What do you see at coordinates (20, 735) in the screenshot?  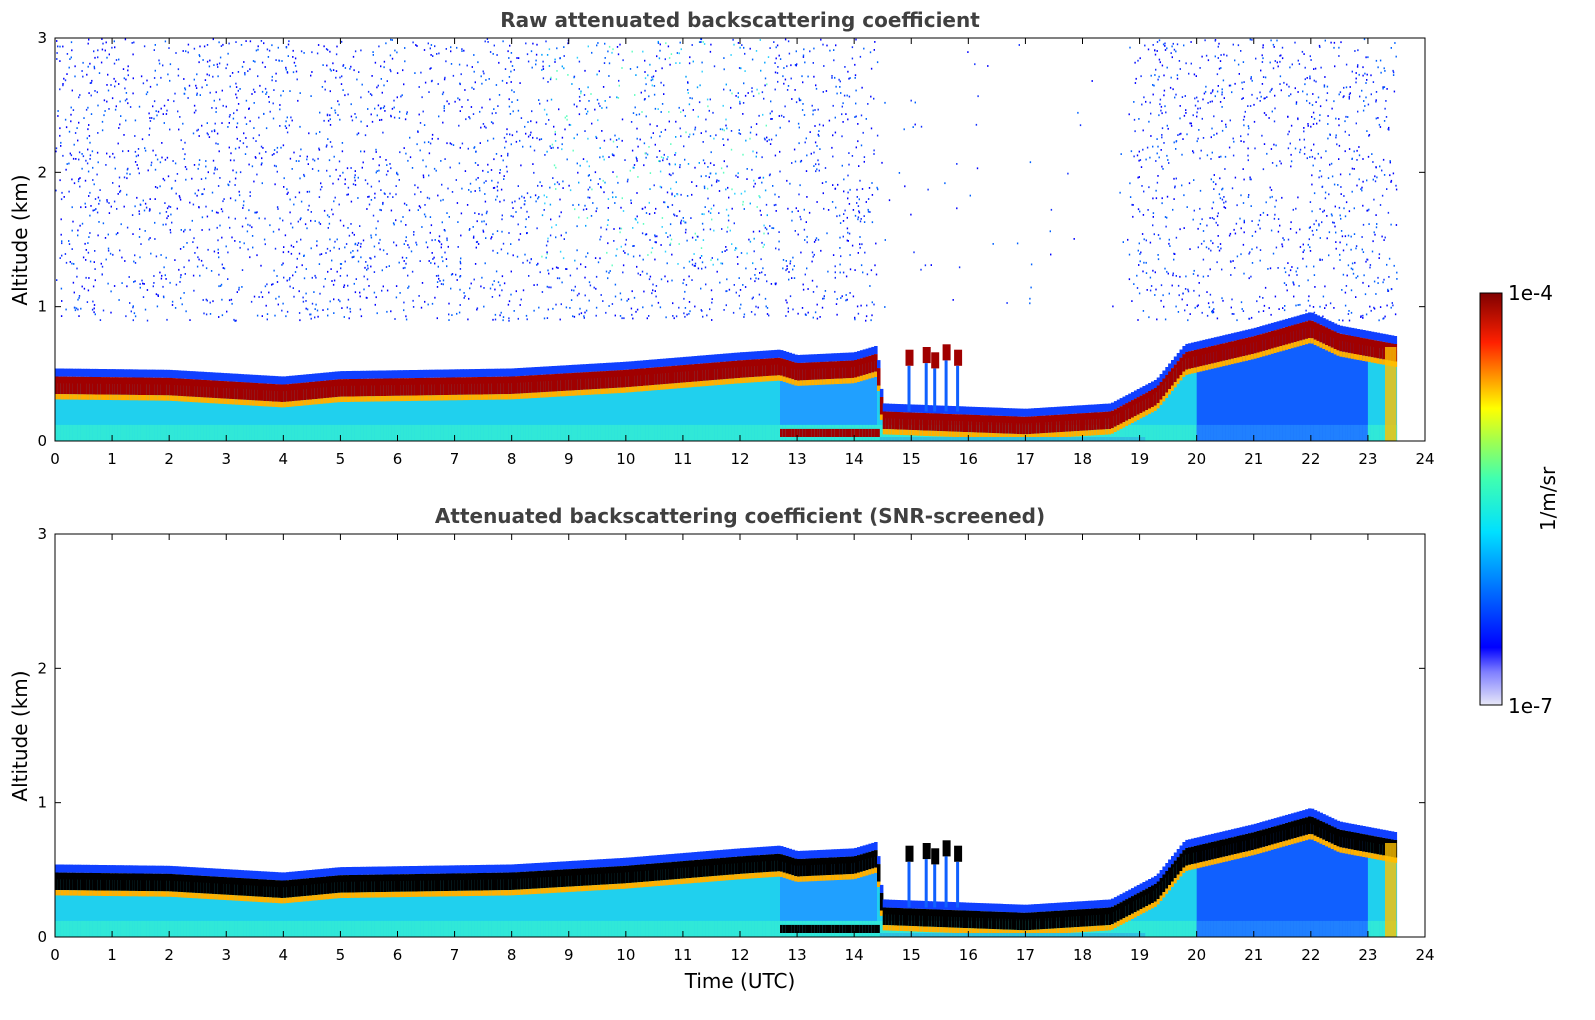 I see `panel2-ylabel: Altitude (km)` at bounding box center [20, 735].